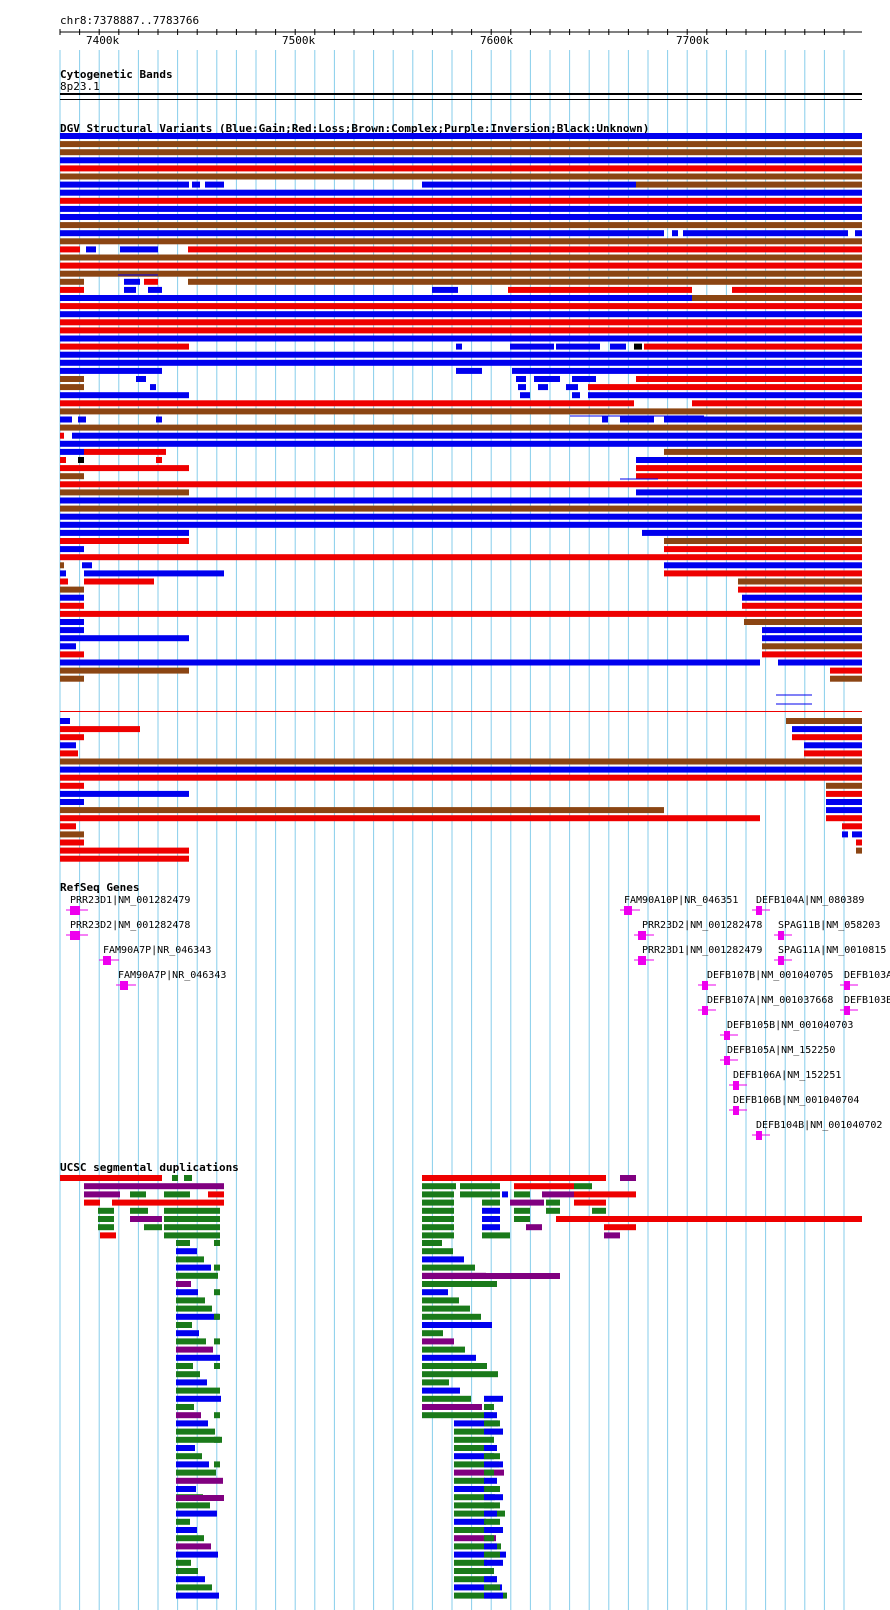 This screenshot has height=1610, width=890. I want to click on gene-label: DEFB106B|NM_001040704, so click(796, 1100).